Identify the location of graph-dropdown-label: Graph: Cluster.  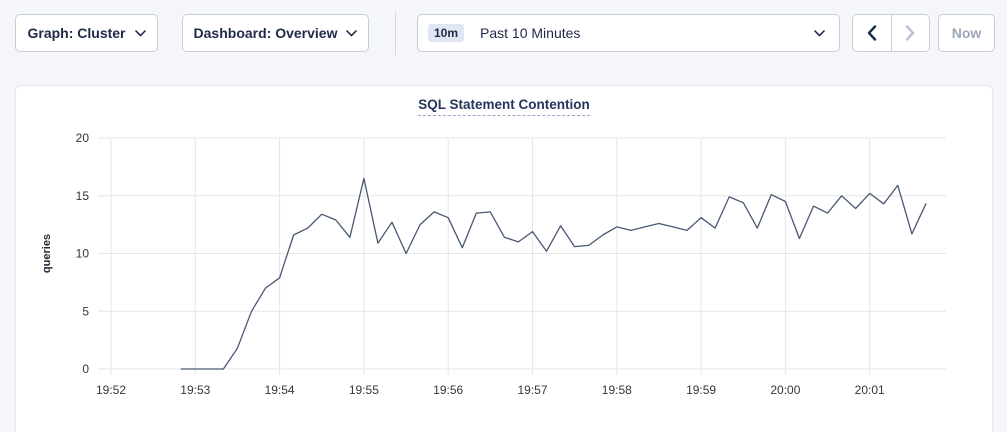
(76, 33).